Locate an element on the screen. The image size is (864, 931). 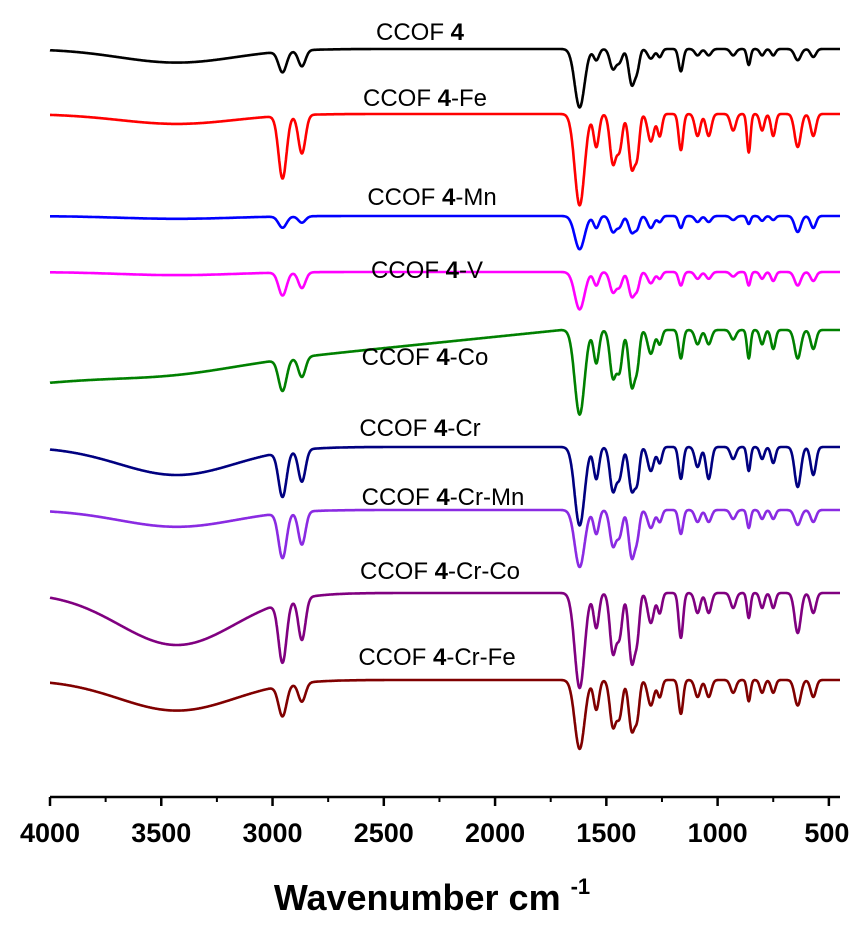
series-label-suffix: -Cr-Co is located at coordinates (484, 571).